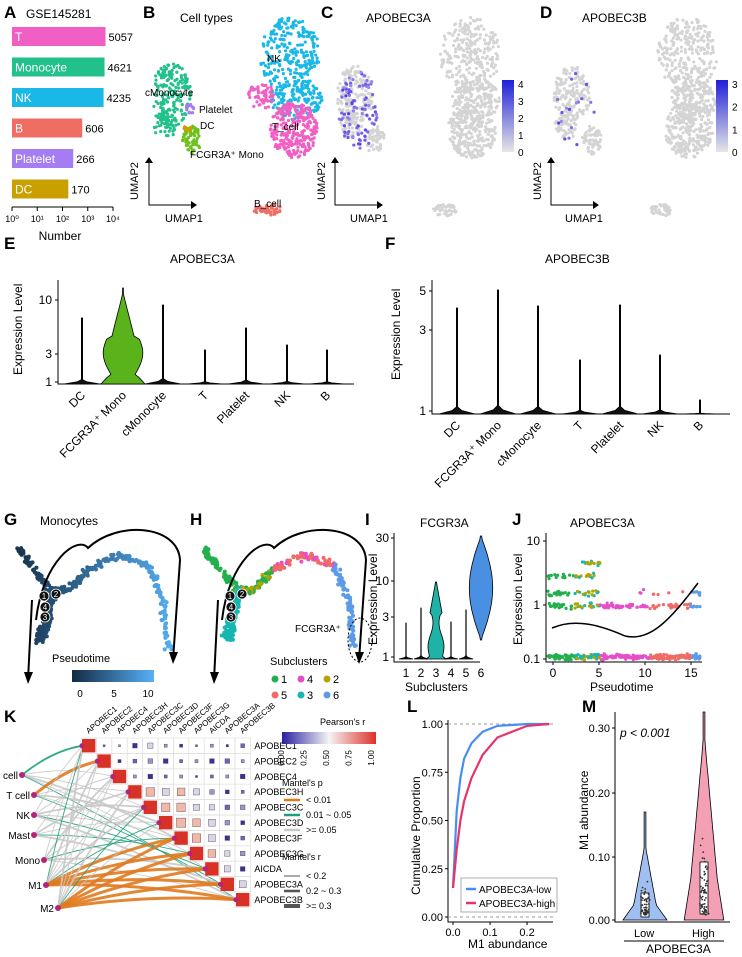  Describe the element at coordinates (422, 291) in the screenshot. I see `tick-label: 5` at that location.